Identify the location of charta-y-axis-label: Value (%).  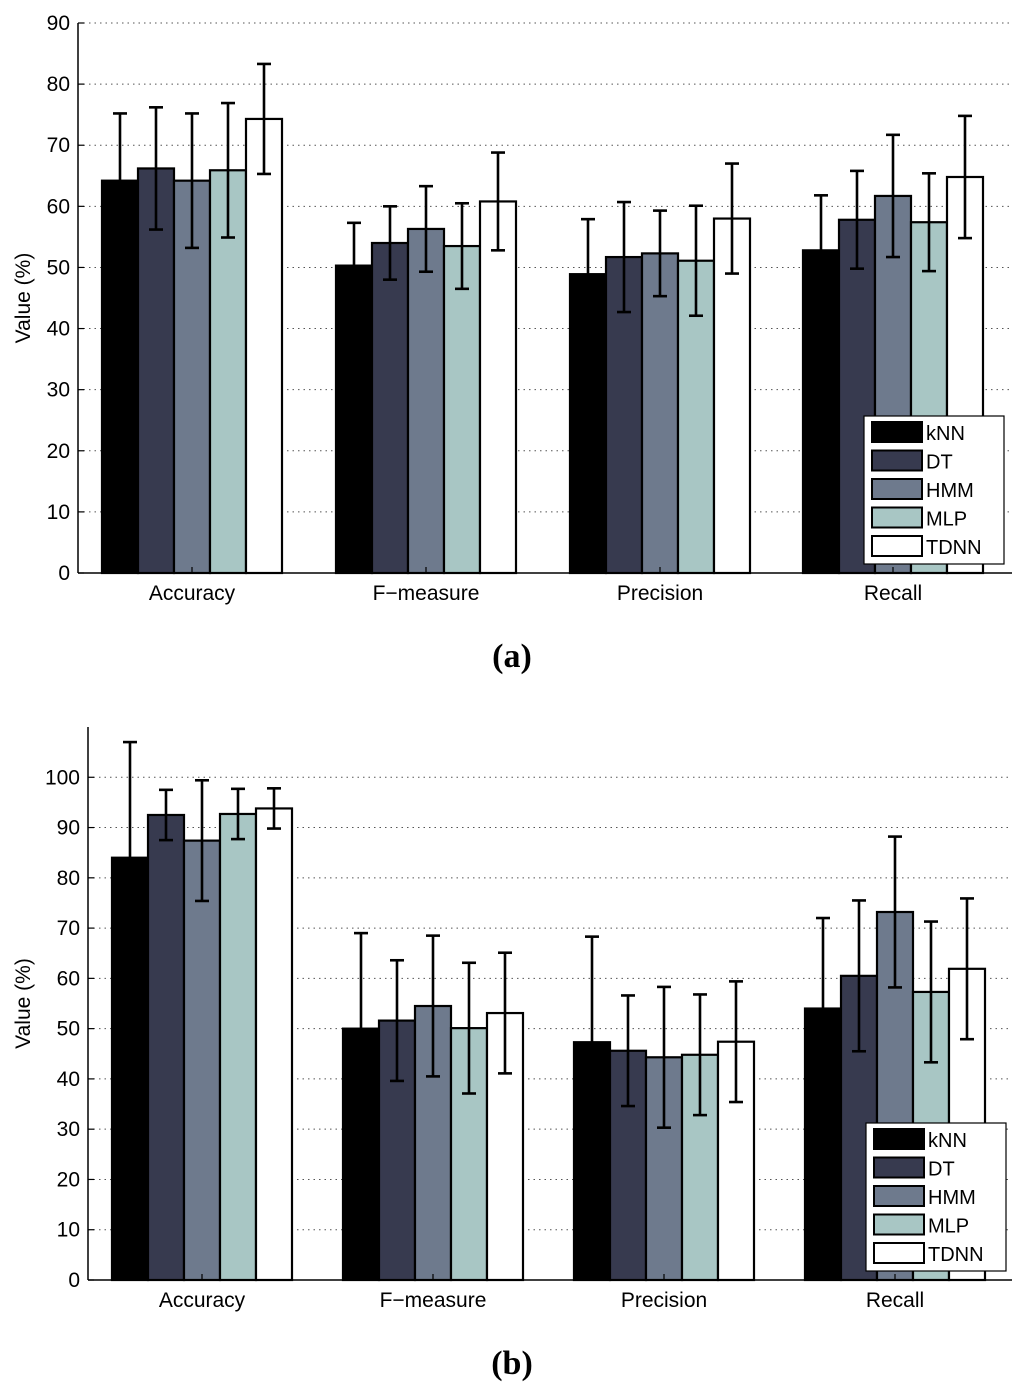
(23, 298).